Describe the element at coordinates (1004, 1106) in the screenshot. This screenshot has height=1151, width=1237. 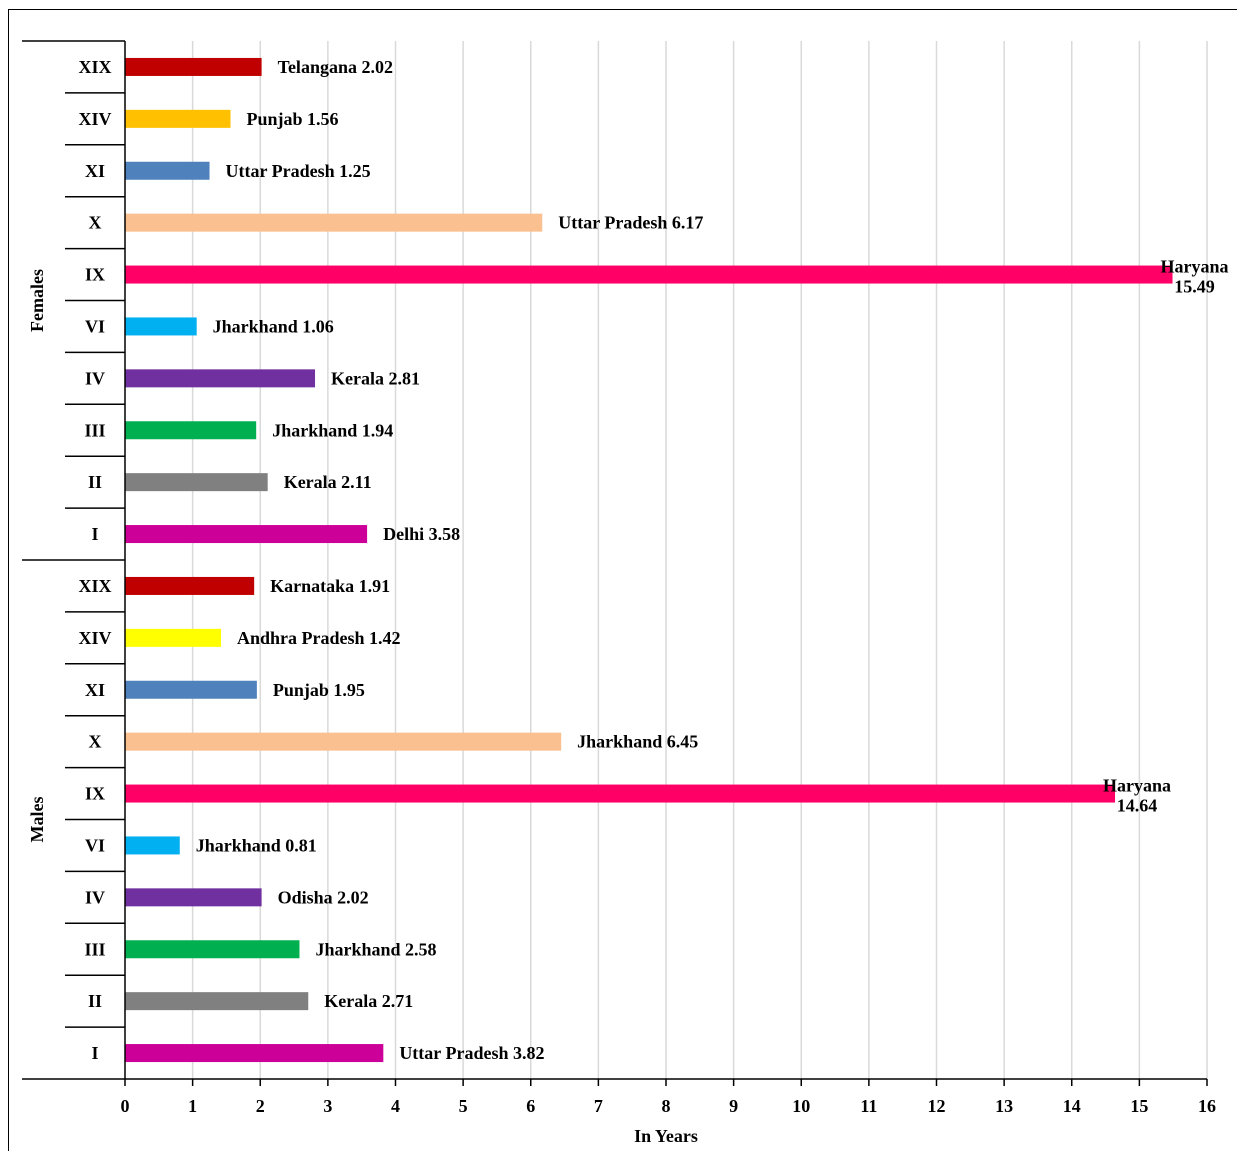
I see `x-tick-label: 13` at that location.